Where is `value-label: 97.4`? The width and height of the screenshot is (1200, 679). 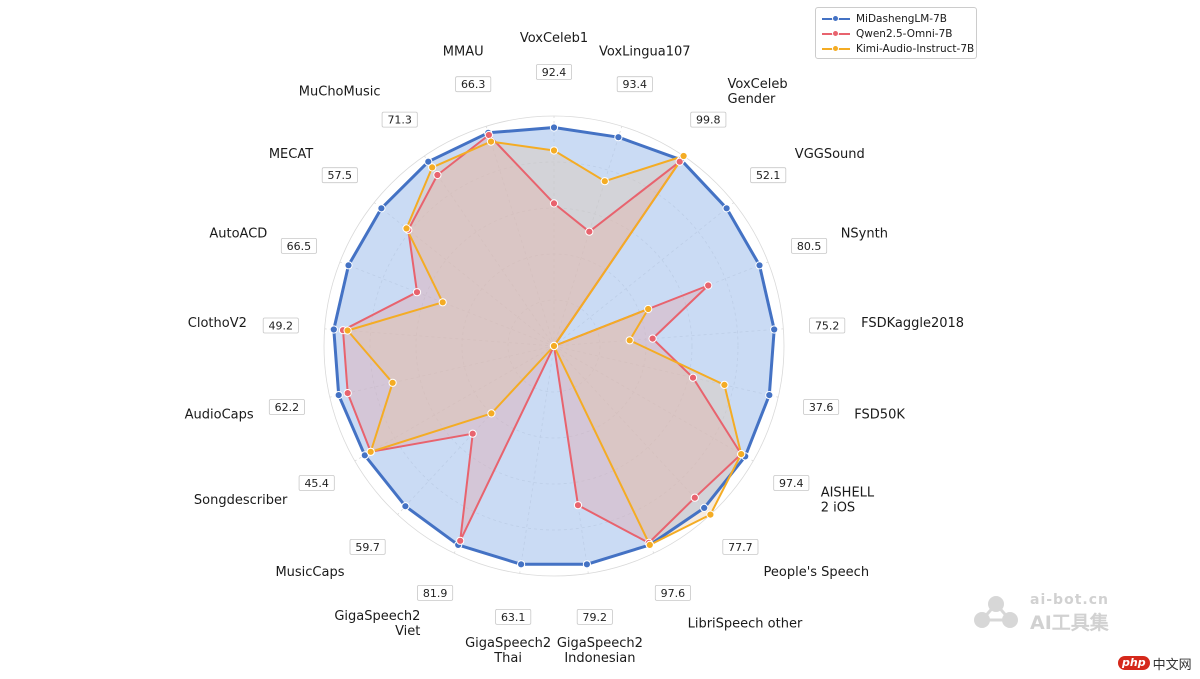
value-label: 97.4 is located at coordinates (791, 483).